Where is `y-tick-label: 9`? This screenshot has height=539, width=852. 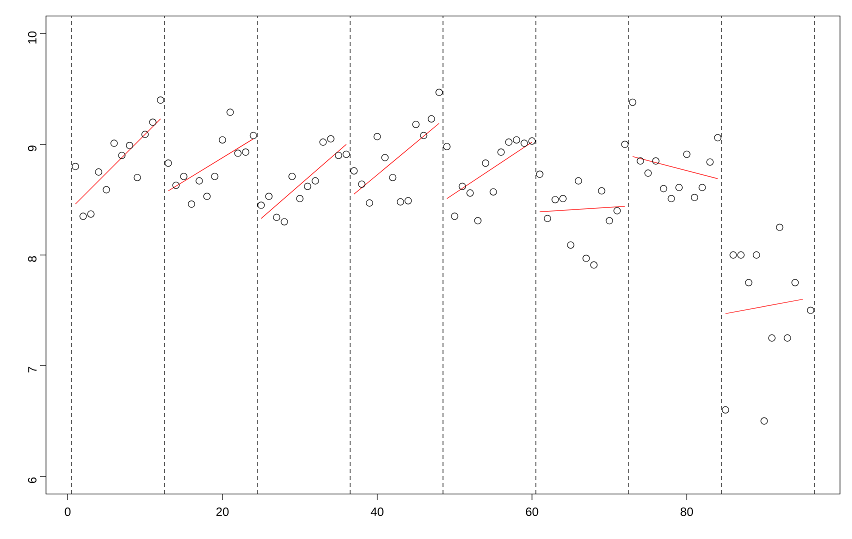 y-tick-label: 9 is located at coordinates (32, 149).